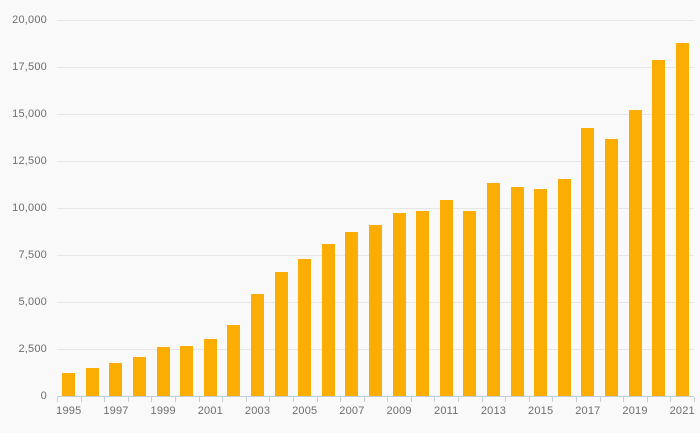 This screenshot has height=433, width=700. Describe the element at coordinates (375, 396) in the screenshot. I see `x-axis-line` at that location.